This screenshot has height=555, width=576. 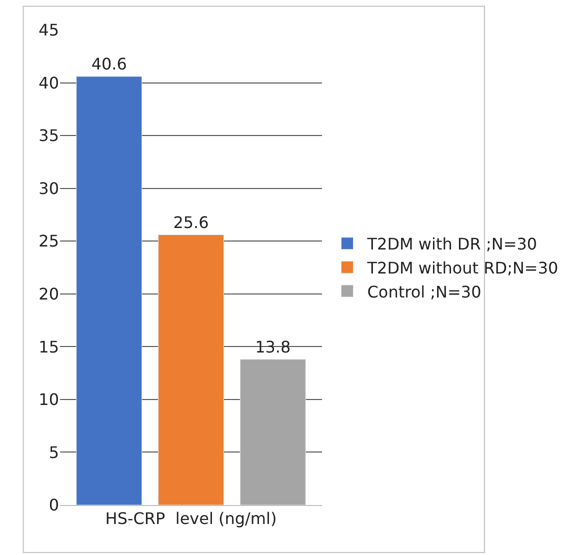 What do you see at coordinates (424, 292) in the screenshot?
I see `legend-label: Control ;N=30` at bounding box center [424, 292].